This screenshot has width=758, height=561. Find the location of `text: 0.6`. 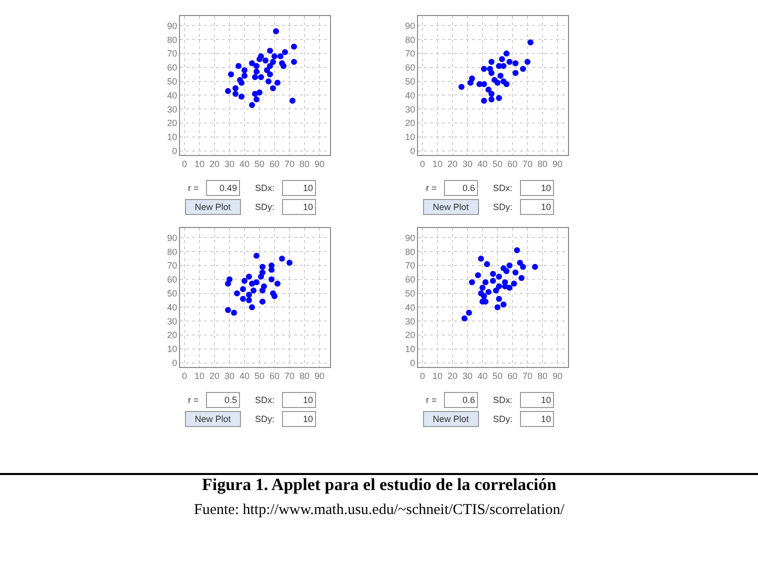

text: 0.6 is located at coordinates (468, 188).